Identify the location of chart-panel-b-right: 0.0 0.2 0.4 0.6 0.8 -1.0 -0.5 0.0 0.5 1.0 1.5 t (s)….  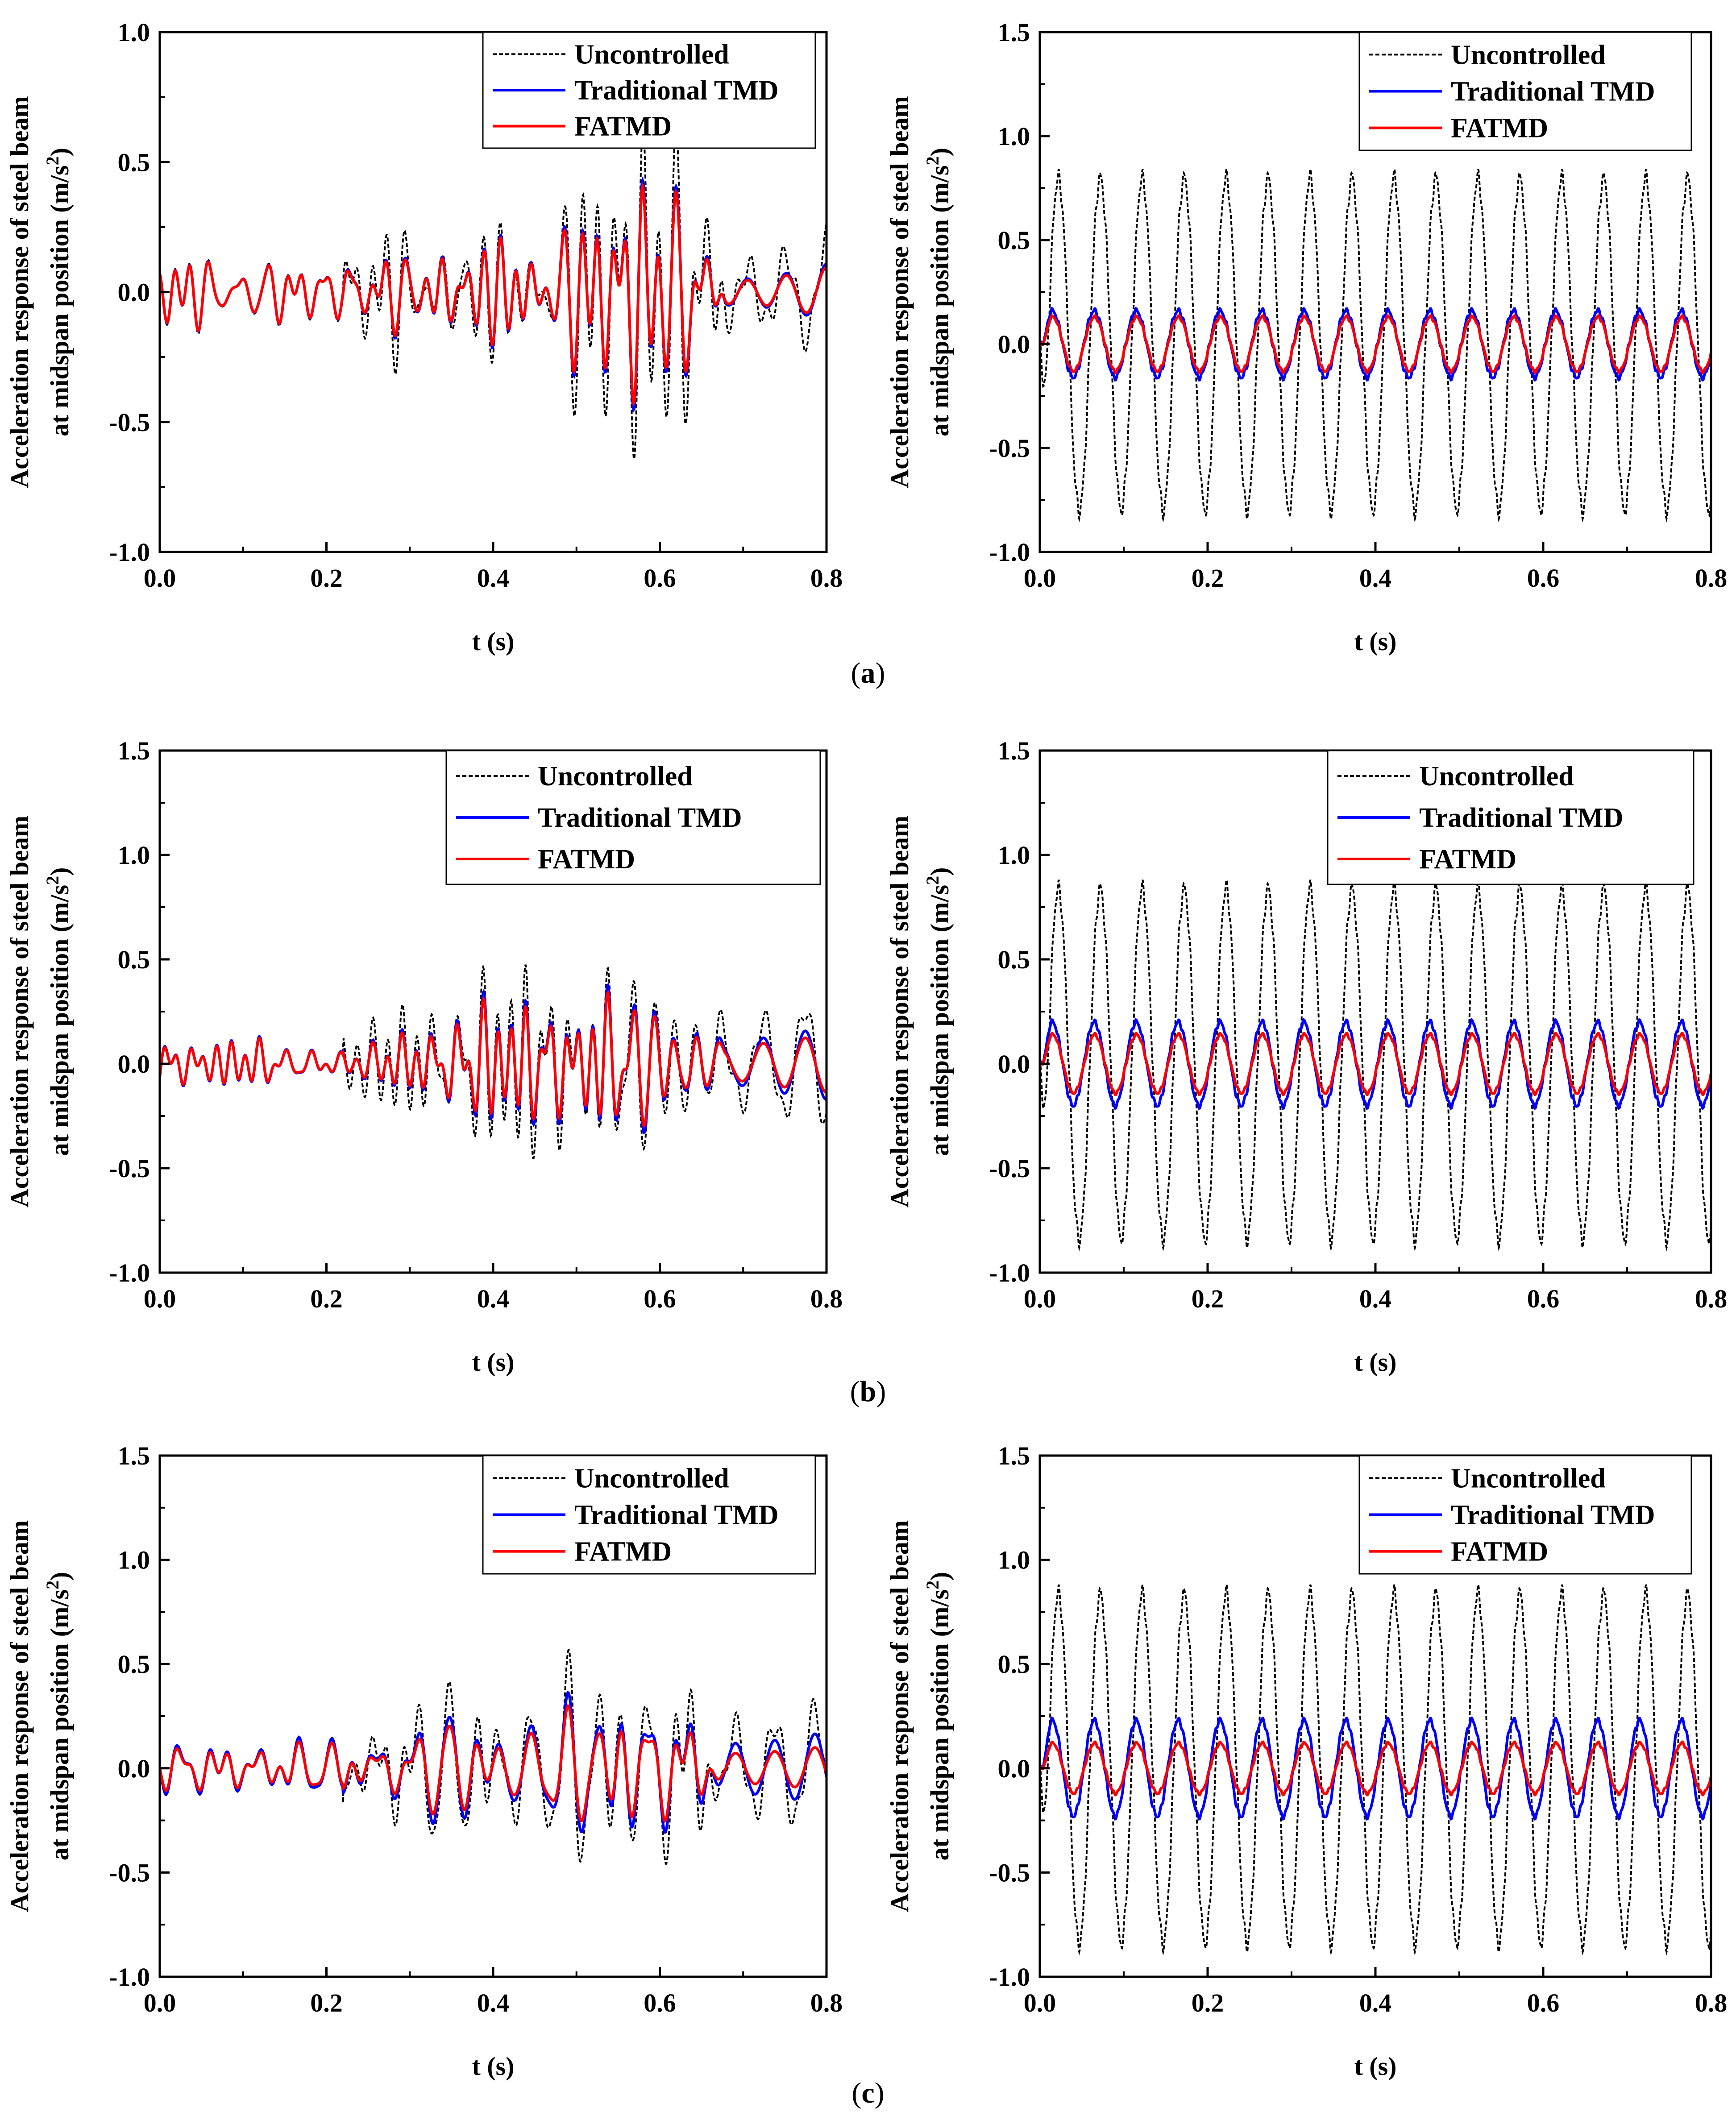
(1306, 1056).